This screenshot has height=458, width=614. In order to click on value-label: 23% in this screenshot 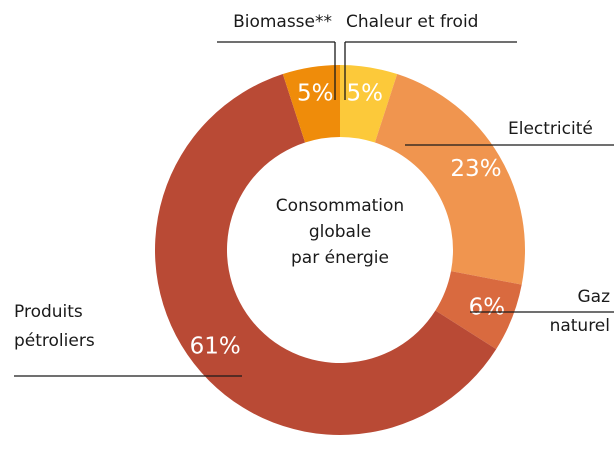, I will do `click(475, 169)`.